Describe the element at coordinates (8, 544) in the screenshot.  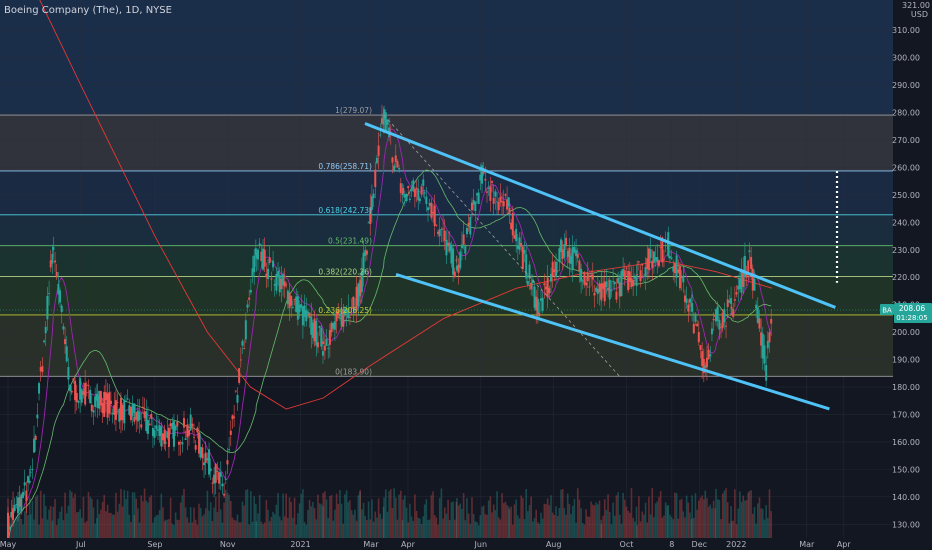
I see `time-tick-label: May` at that location.